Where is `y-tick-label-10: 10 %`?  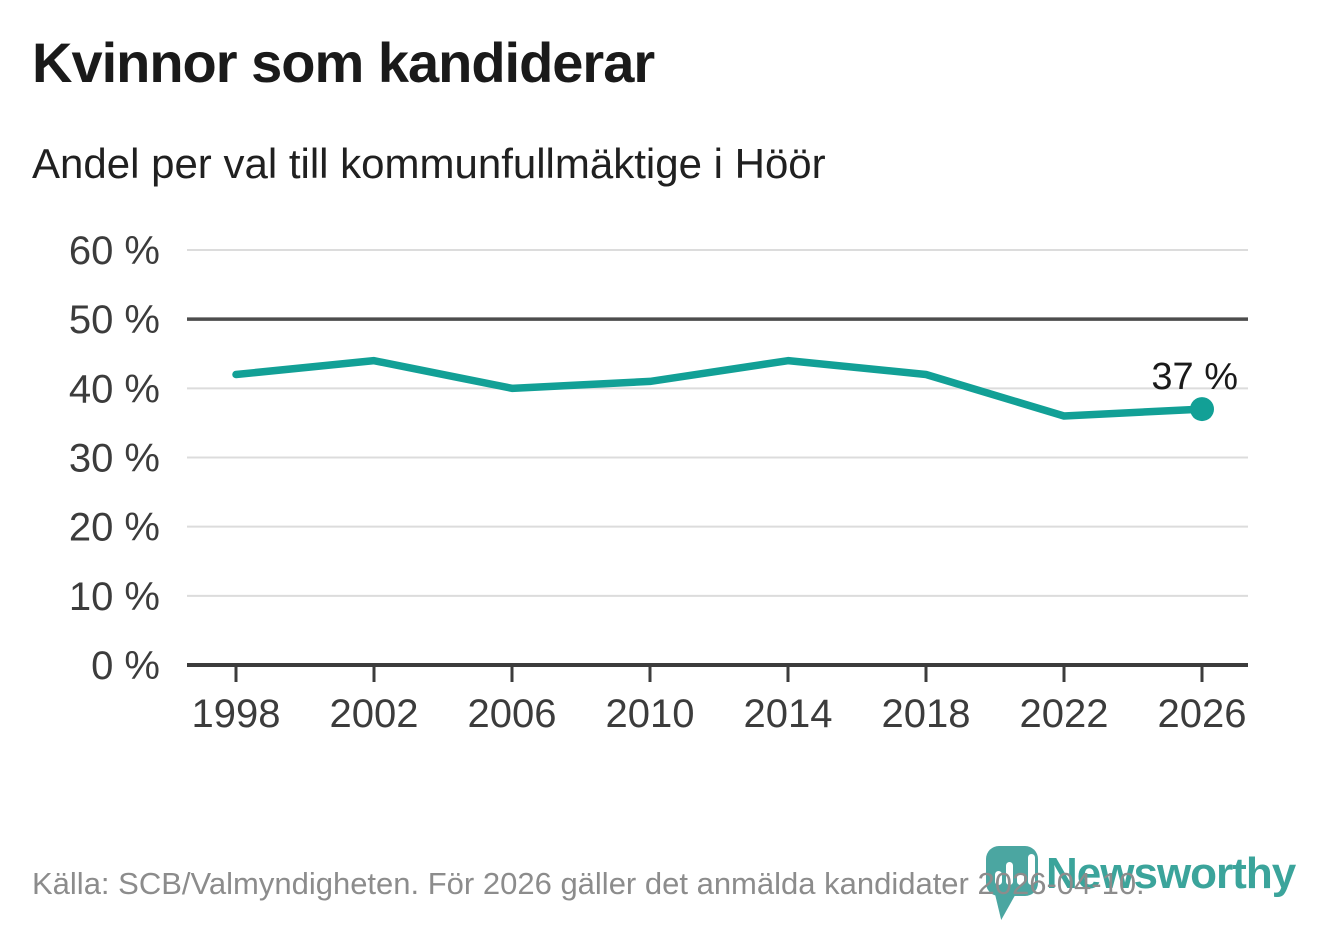 y-tick-label-10: 10 % is located at coordinates (114, 597).